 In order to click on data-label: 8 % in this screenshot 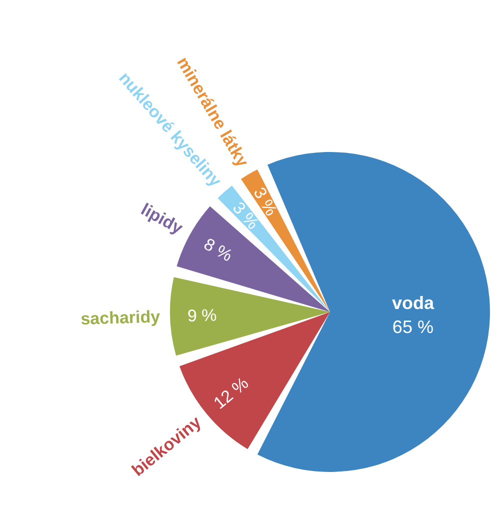, I will do `click(218, 250)`.